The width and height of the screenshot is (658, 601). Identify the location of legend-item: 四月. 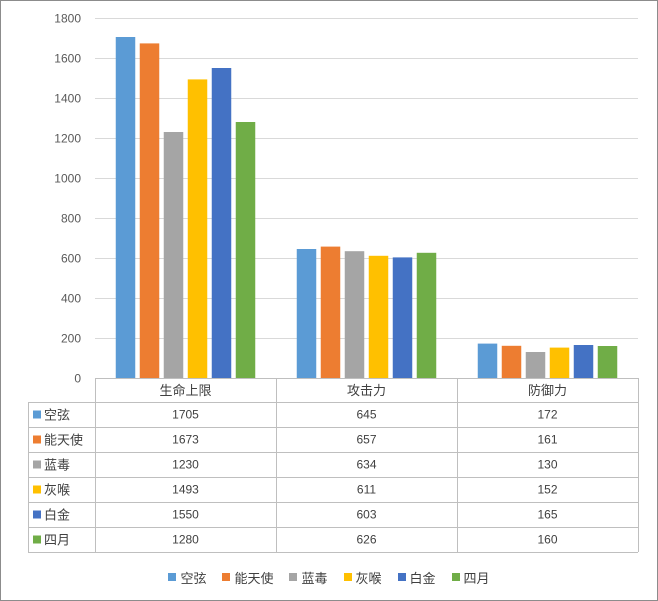
(470, 577).